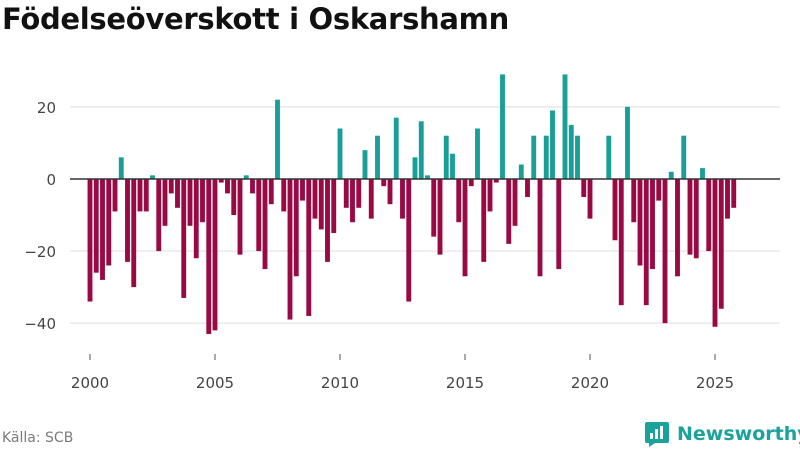  Describe the element at coordinates (40, 252) in the screenshot. I see `y-tick-label: −20` at that location.